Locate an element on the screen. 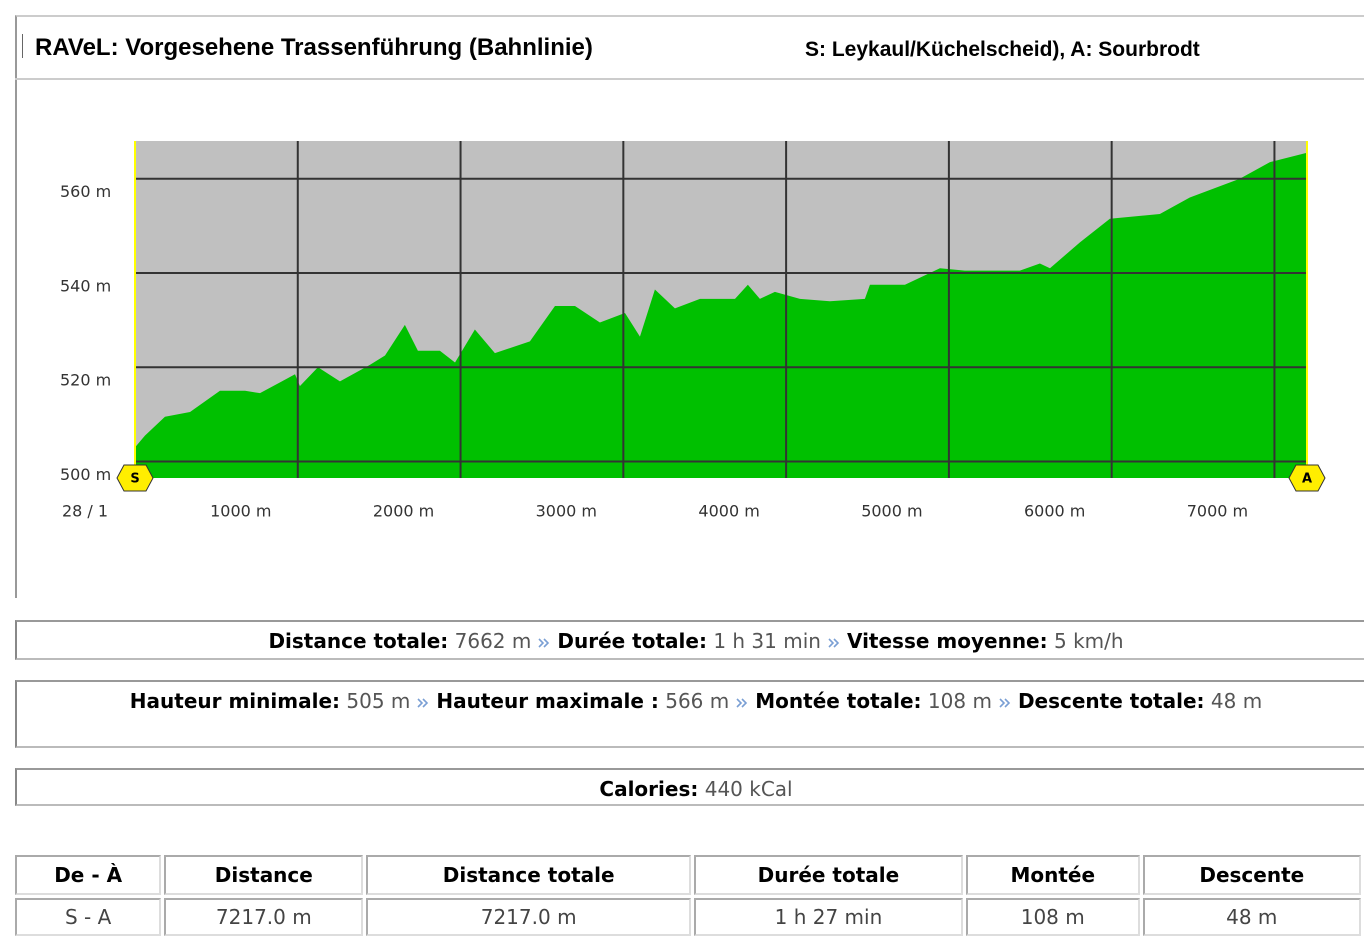 This screenshot has height=938, width=1364. x-tick-label: 7000 m is located at coordinates (1217, 511).